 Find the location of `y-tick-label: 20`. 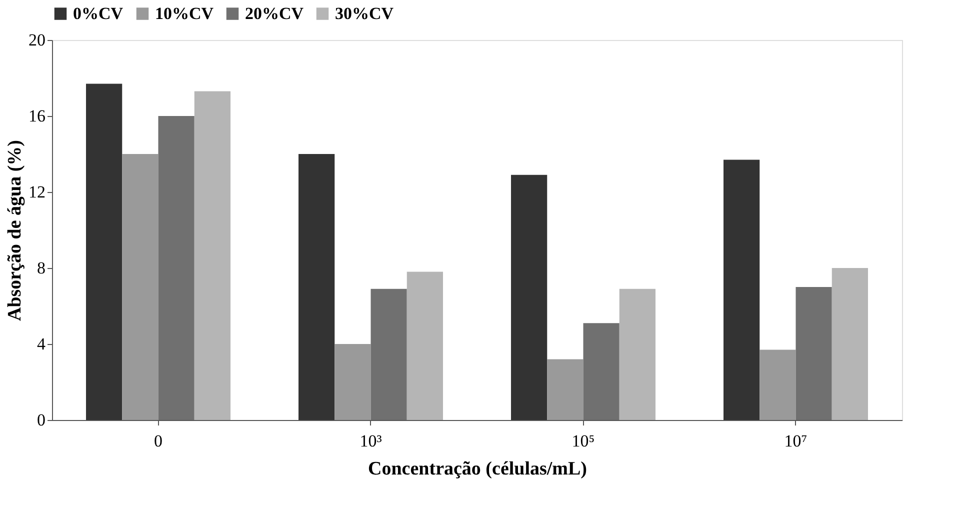

y-tick-label: 20 is located at coordinates (37, 40).